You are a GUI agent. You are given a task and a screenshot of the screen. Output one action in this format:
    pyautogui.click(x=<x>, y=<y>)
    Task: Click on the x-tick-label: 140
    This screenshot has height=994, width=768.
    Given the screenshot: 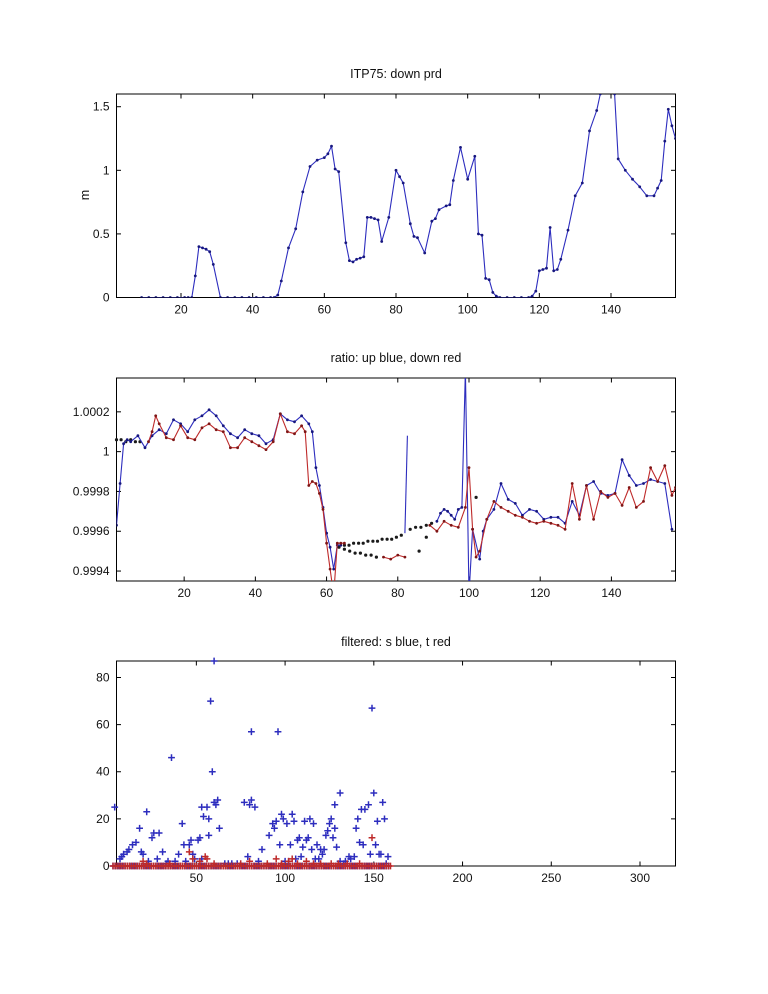 What is the action you would take?
    pyautogui.click(x=611, y=310)
    